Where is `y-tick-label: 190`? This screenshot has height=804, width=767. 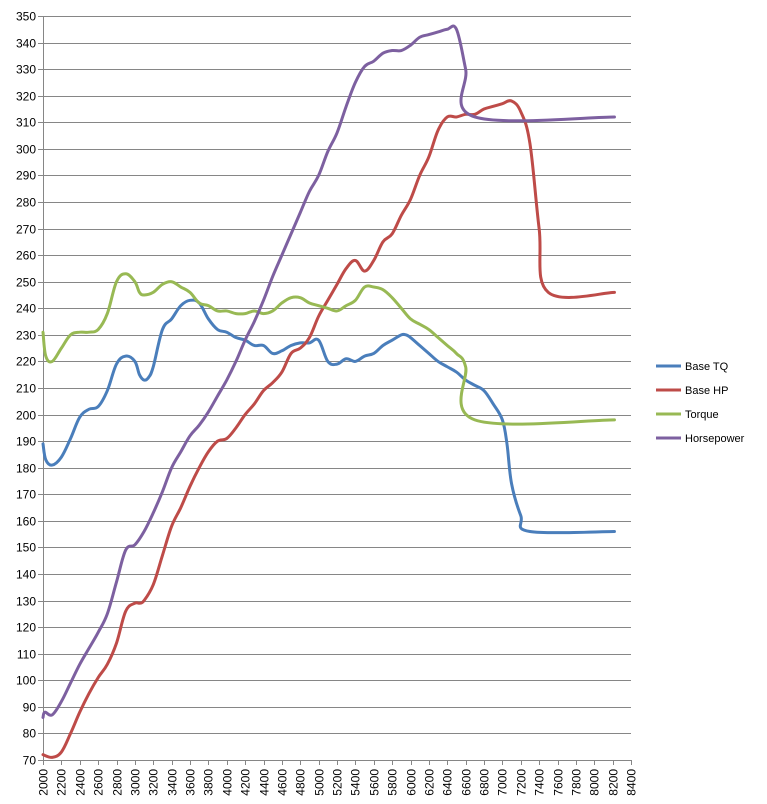 y-tick-label: 190 is located at coordinates (26, 442).